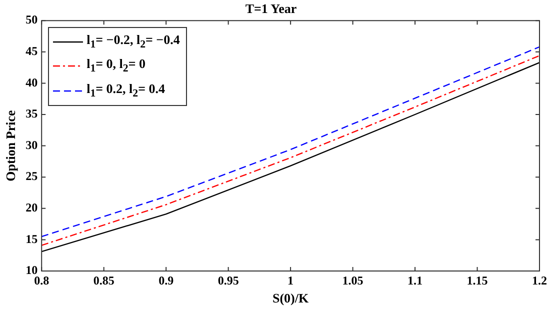 The width and height of the screenshot is (550, 311). What do you see at coordinates (32, 19) in the screenshot?
I see `y-tick-label: 50` at bounding box center [32, 19].